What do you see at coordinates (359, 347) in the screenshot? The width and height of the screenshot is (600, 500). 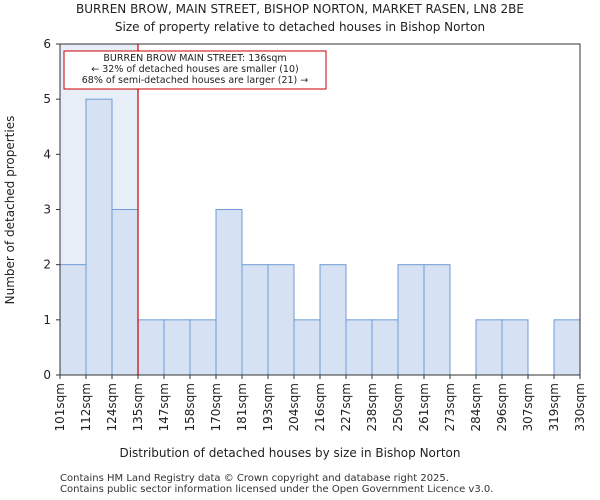 I see `bar-227sqm` at bounding box center [359, 347].